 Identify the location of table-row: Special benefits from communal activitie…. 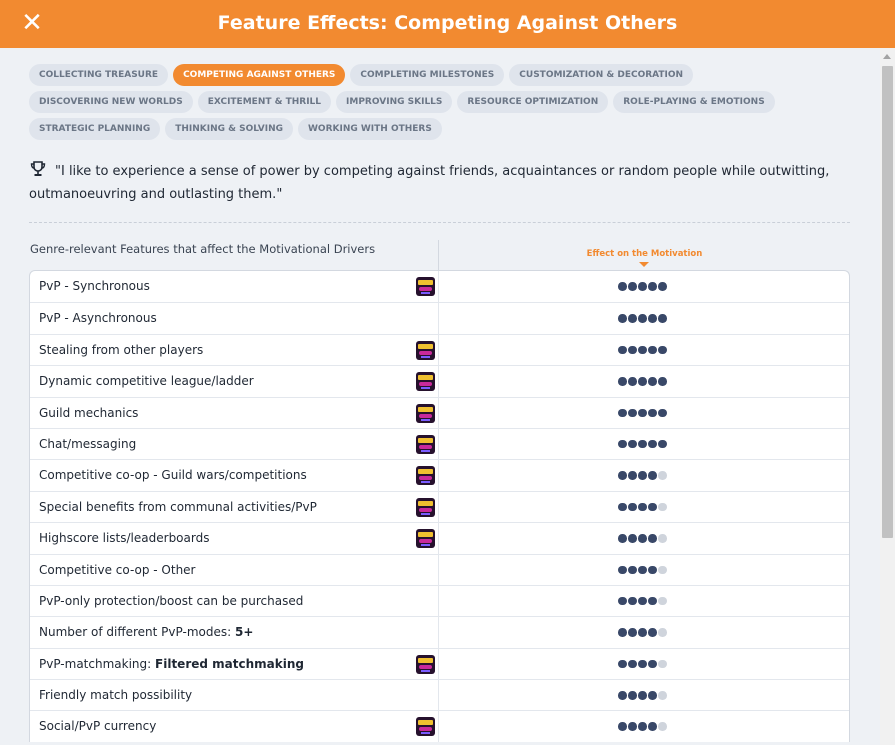
(439, 506).